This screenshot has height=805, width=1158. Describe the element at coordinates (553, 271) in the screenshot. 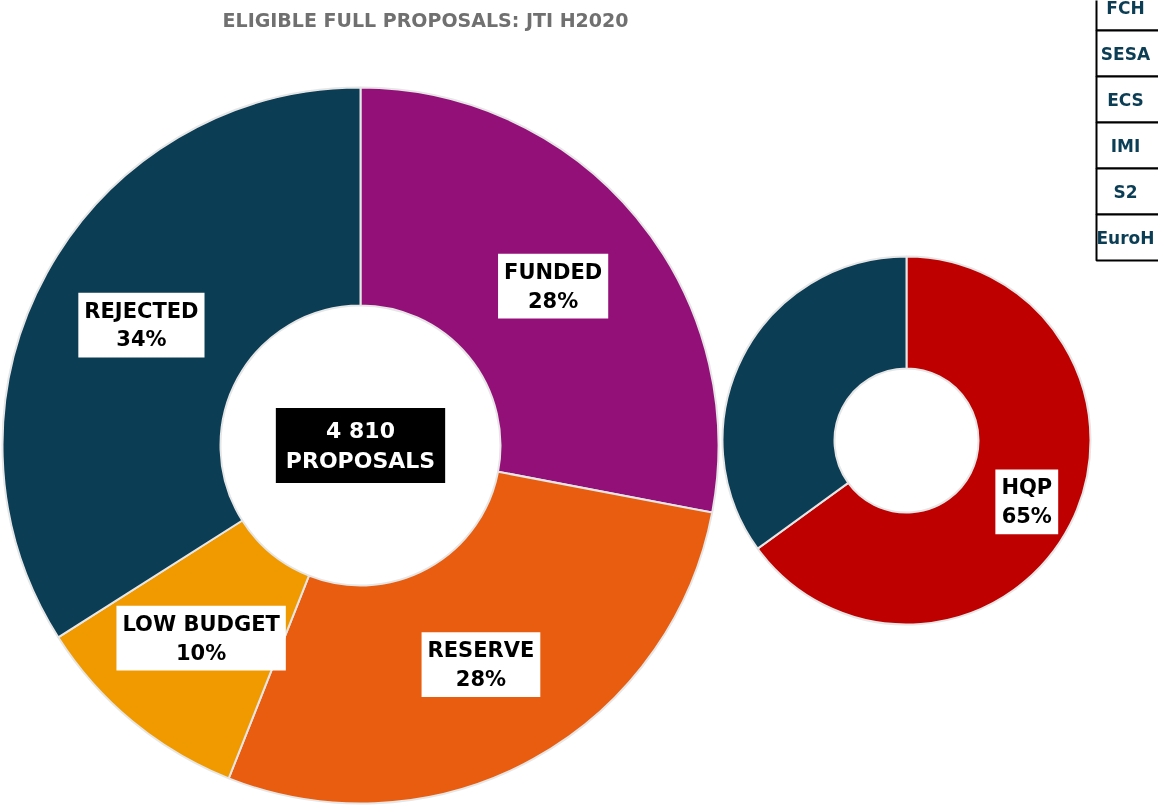

I see `slice-label: FUNDED` at that location.